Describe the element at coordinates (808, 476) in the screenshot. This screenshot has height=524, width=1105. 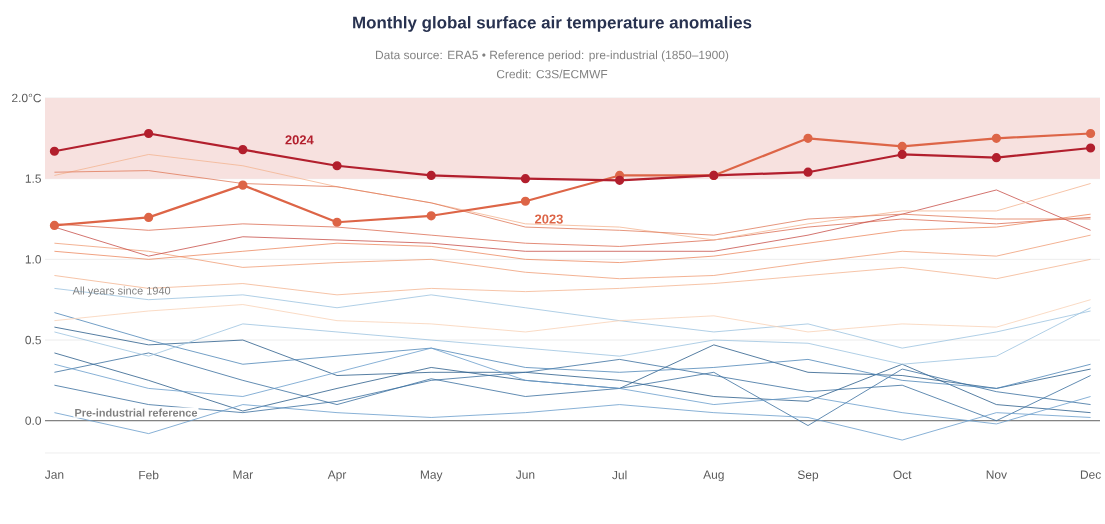
I see `x-tick-label: Sep` at that location.